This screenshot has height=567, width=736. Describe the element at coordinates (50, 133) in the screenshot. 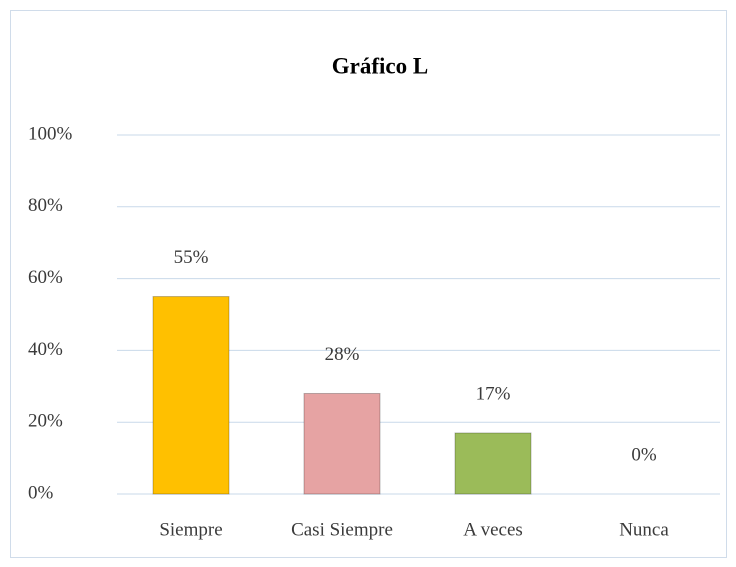

I see `y-tick-label: 100%` at that location.